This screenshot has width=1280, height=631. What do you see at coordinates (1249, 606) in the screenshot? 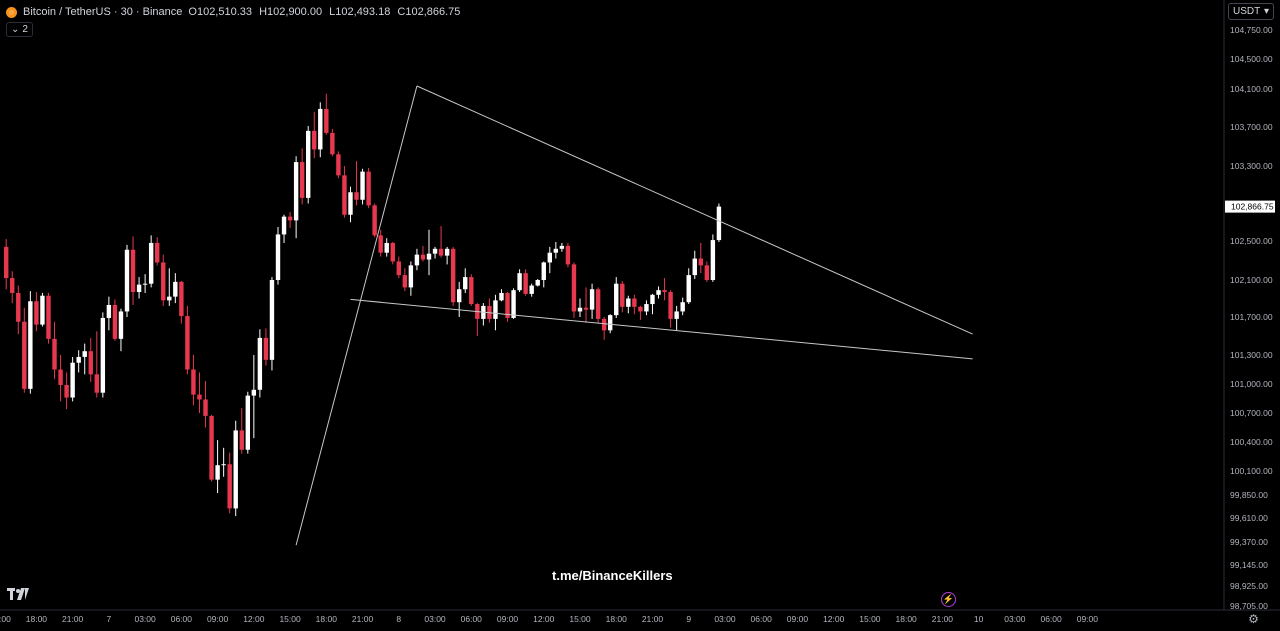
I see `price-tick-label: 98,705.00` at bounding box center [1249, 606].